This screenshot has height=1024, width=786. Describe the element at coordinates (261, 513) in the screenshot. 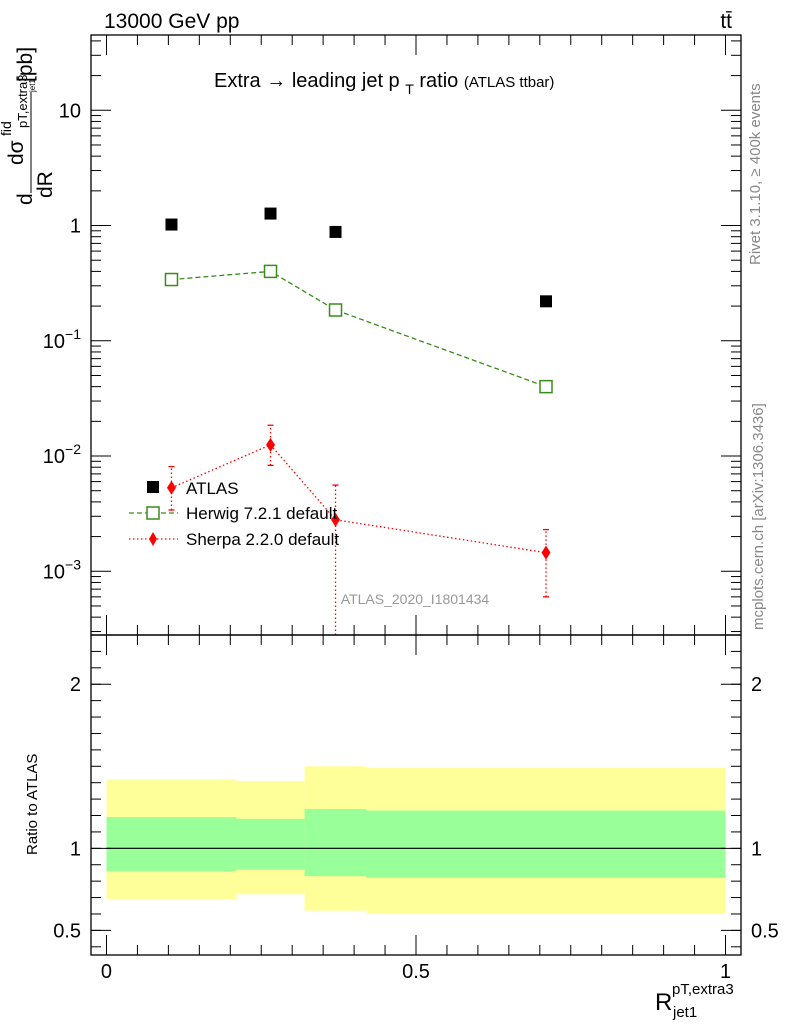

I see `legend-label-herwig: Herwig 7.2.1 default` at that location.